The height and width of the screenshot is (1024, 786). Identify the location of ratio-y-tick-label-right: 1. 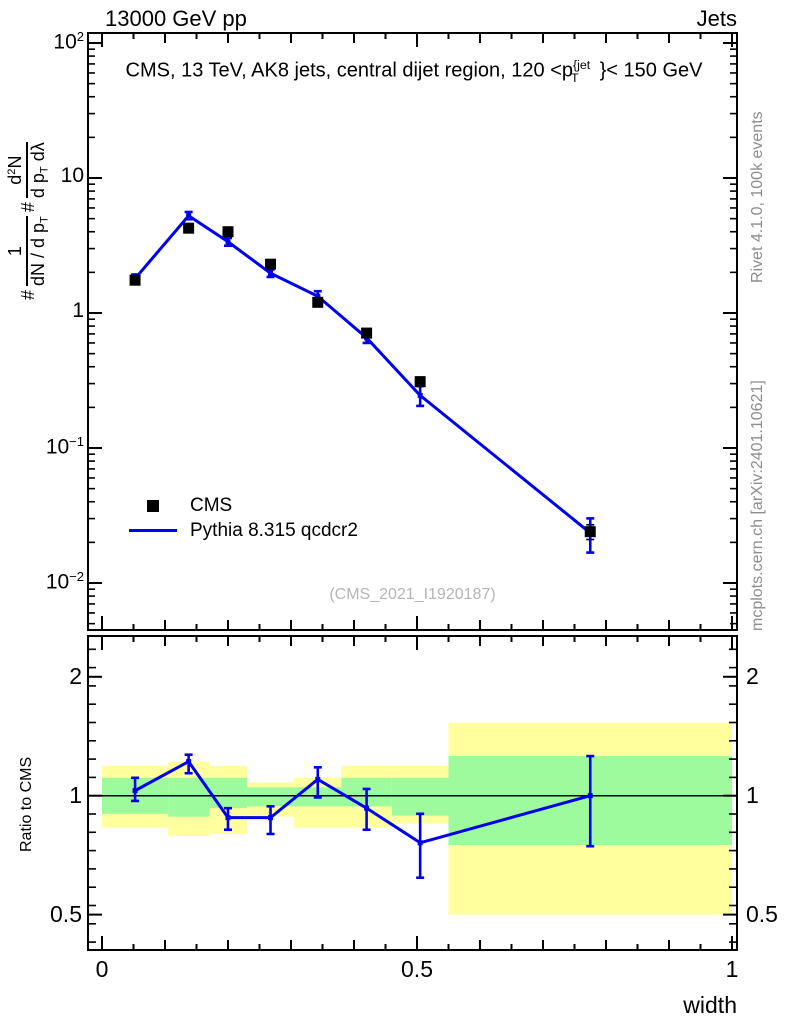
(752, 794).